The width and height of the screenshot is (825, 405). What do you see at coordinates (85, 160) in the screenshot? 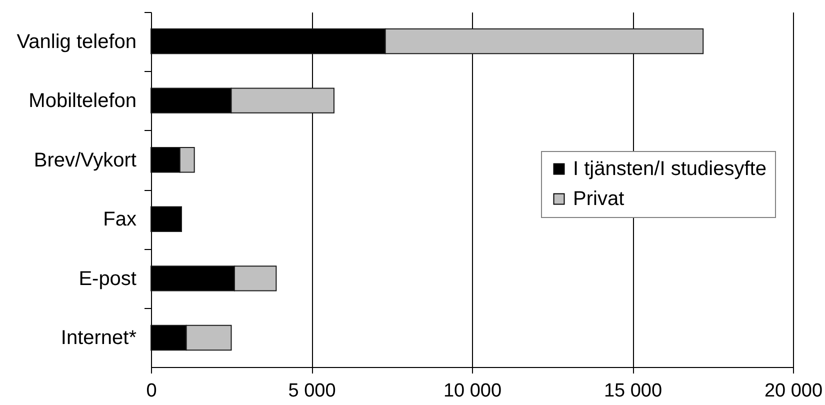
I see `y-tick-label: Brev/Vykort` at bounding box center [85, 160].